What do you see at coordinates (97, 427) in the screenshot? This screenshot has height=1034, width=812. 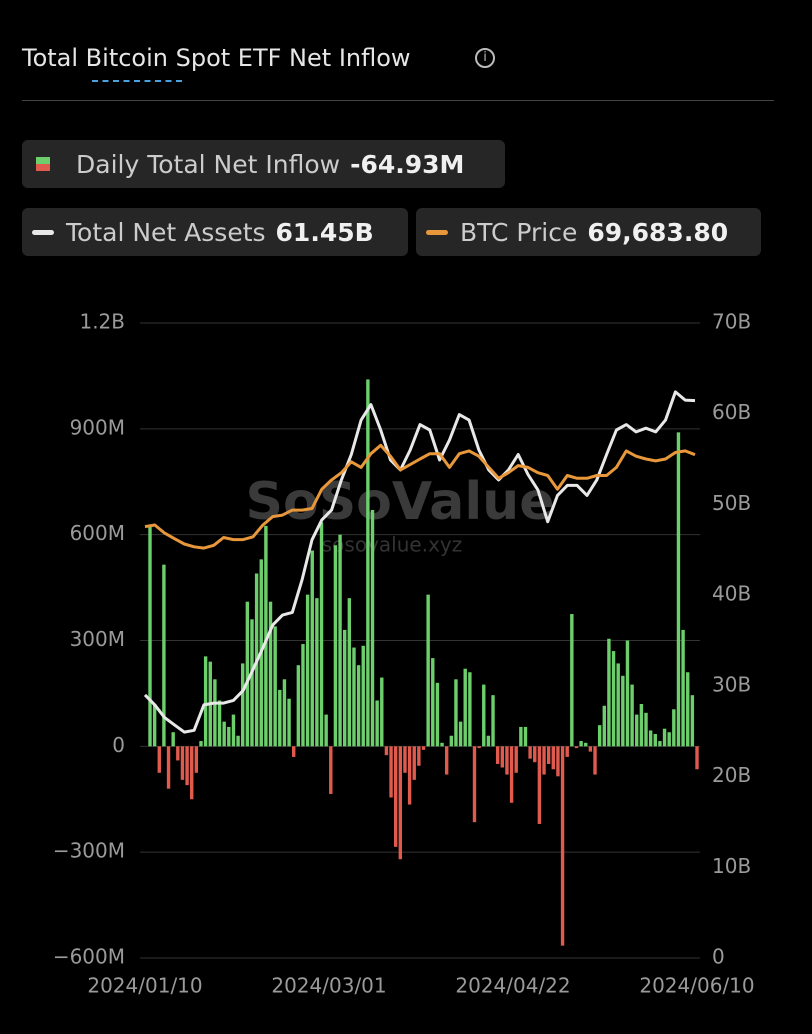 I see `y-tick-label: 900M` at bounding box center [97, 427].